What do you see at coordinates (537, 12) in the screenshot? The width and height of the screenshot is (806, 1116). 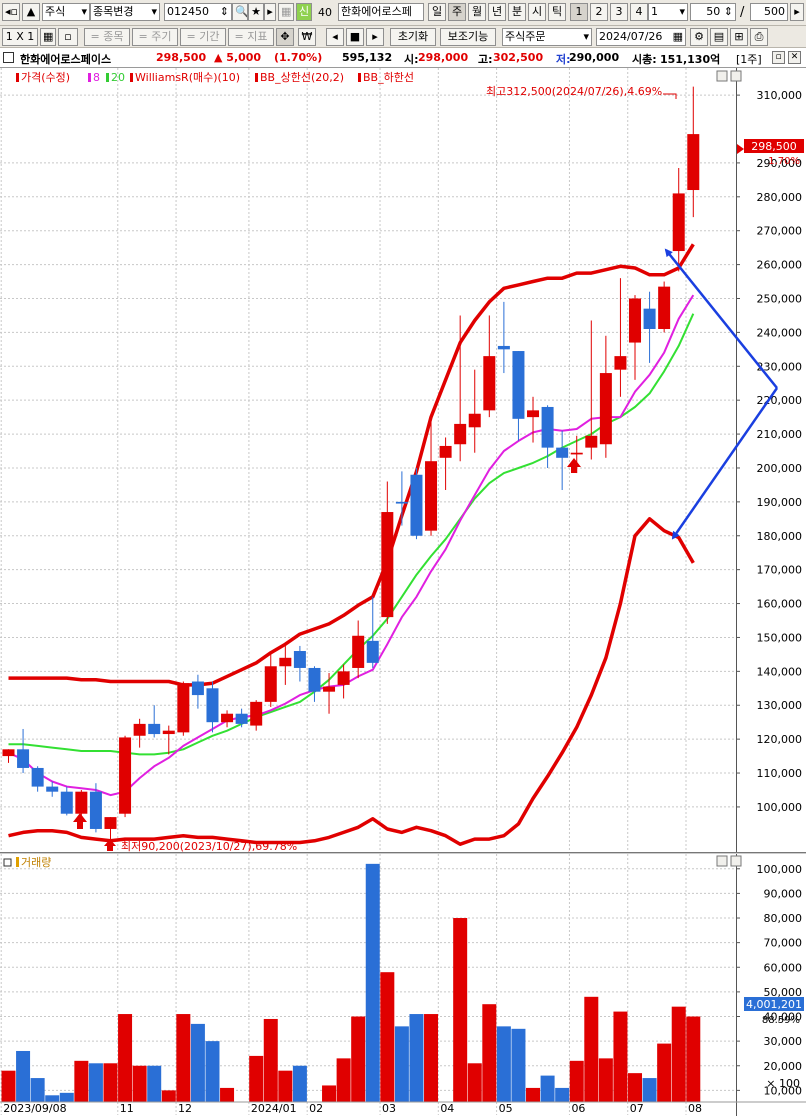 I see `tab-hour: 시` at bounding box center [537, 12].